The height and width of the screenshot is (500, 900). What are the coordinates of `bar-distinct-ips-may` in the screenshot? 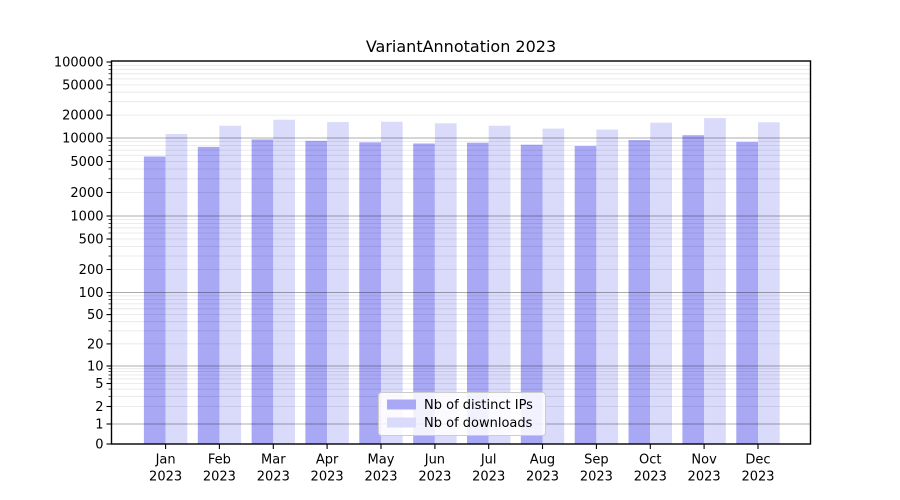 It's located at (370, 293).